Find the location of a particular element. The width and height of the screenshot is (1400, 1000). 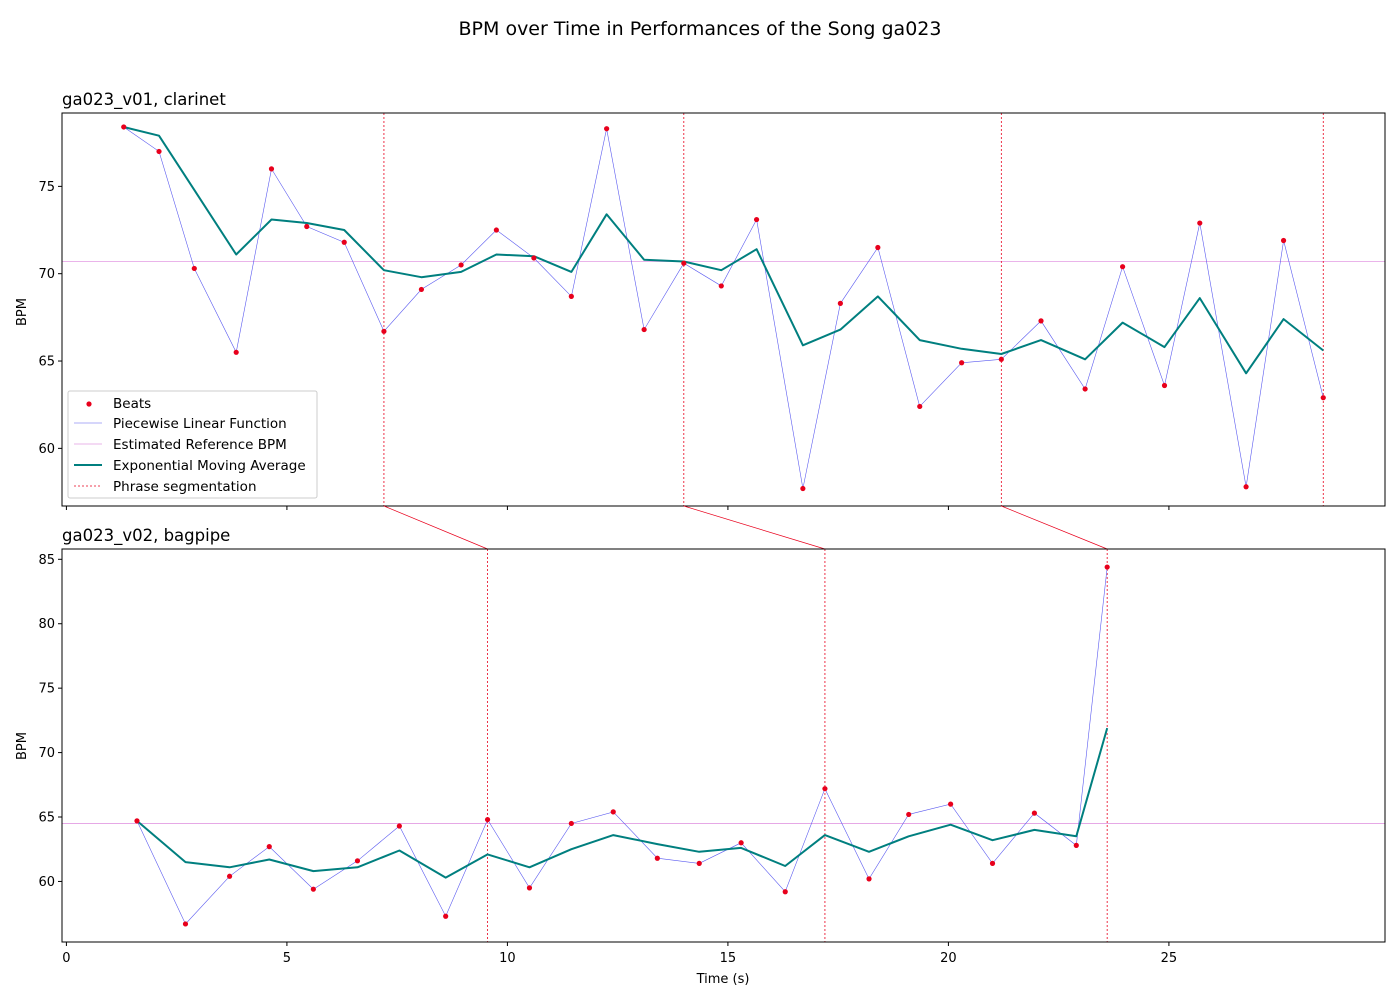

x-axis-ticks is located at coordinates (617, 508).